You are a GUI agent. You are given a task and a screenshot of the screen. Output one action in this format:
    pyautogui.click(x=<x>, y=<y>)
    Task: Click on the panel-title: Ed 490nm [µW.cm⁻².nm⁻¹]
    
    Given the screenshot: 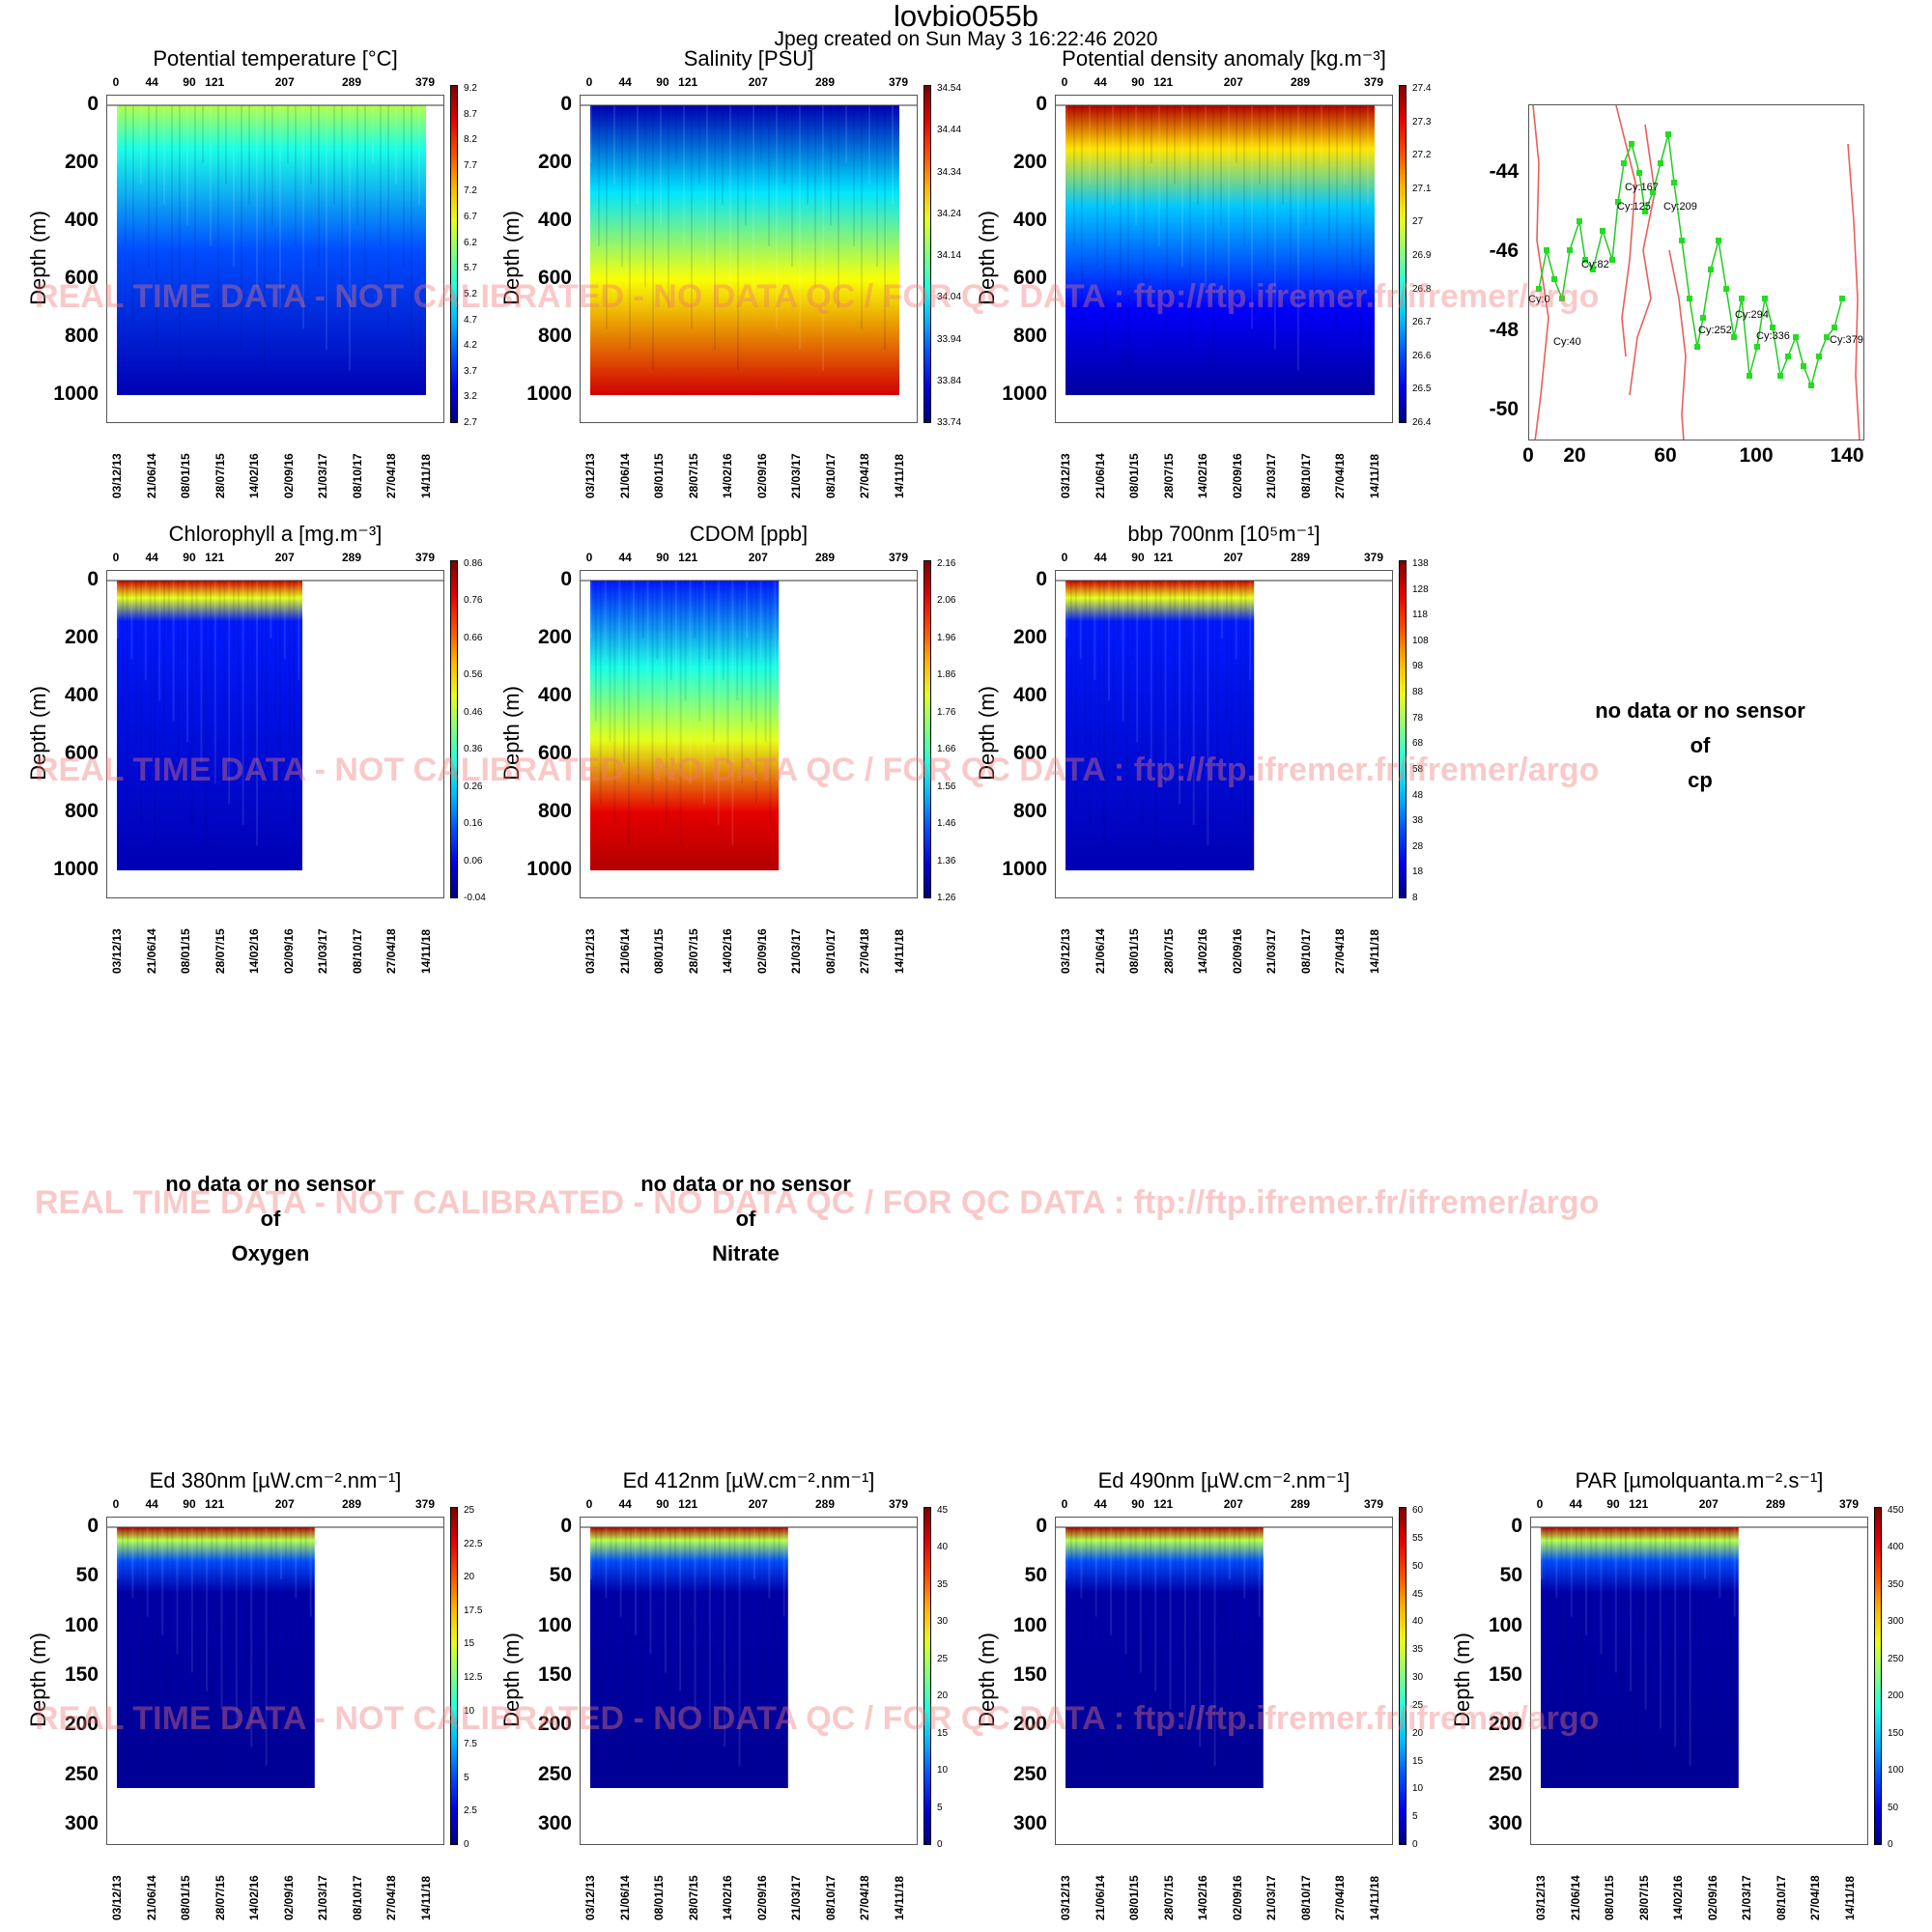 What is the action you would take?
    pyautogui.click(x=1223, y=1480)
    